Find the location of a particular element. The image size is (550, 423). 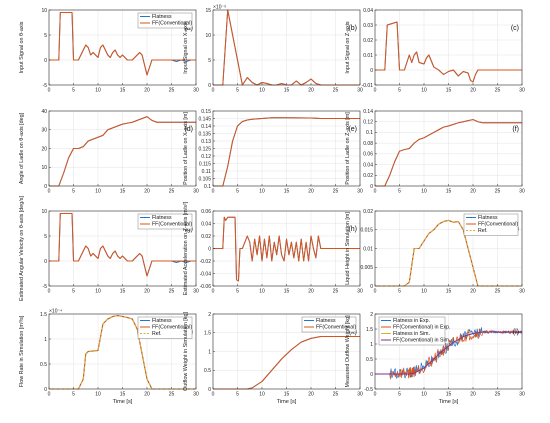

panel-label: (l) is located at coordinates (516, 332).